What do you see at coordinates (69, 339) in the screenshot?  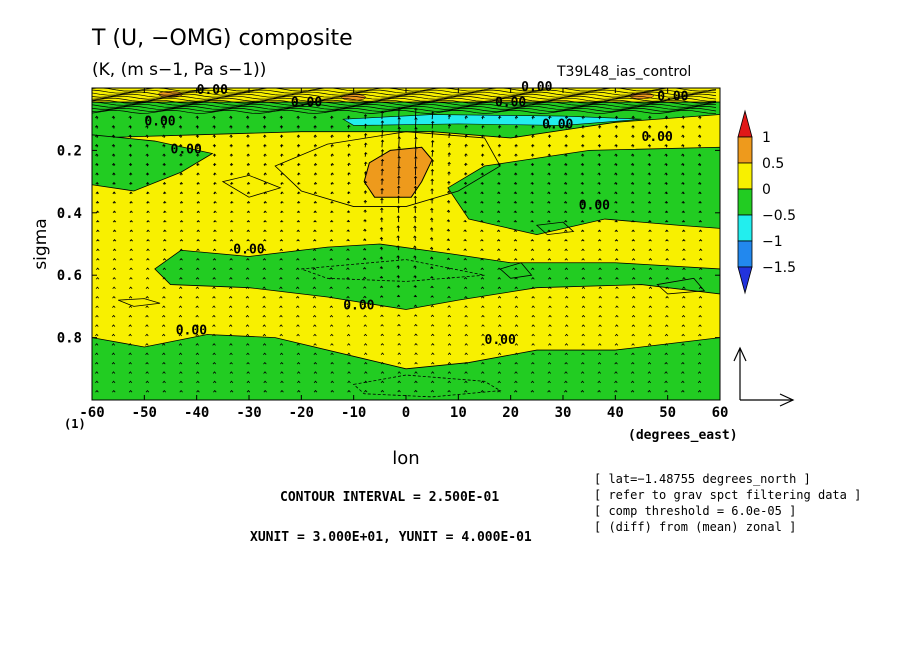 I see `y-tick-label-3: 0.8` at bounding box center [69, 339].